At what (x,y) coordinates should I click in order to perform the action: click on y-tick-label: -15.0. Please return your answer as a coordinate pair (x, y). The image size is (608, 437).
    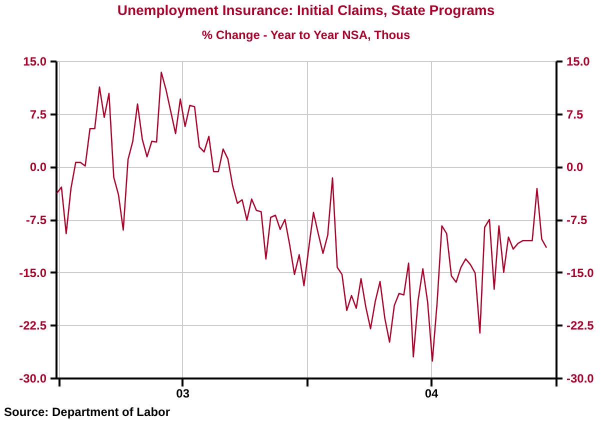
    Looking at the image, I should click on (33, 273).